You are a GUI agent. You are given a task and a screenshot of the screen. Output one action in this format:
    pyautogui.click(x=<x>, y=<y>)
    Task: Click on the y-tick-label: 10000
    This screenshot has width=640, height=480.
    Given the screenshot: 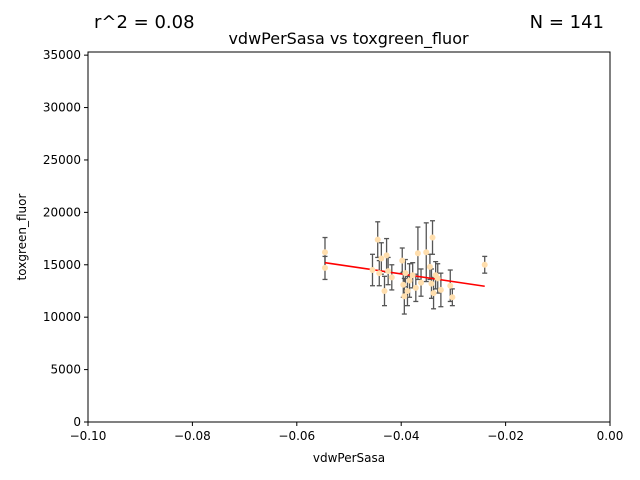 What is the action you would take?
    pyautogui.click(x=62, y=317)
    